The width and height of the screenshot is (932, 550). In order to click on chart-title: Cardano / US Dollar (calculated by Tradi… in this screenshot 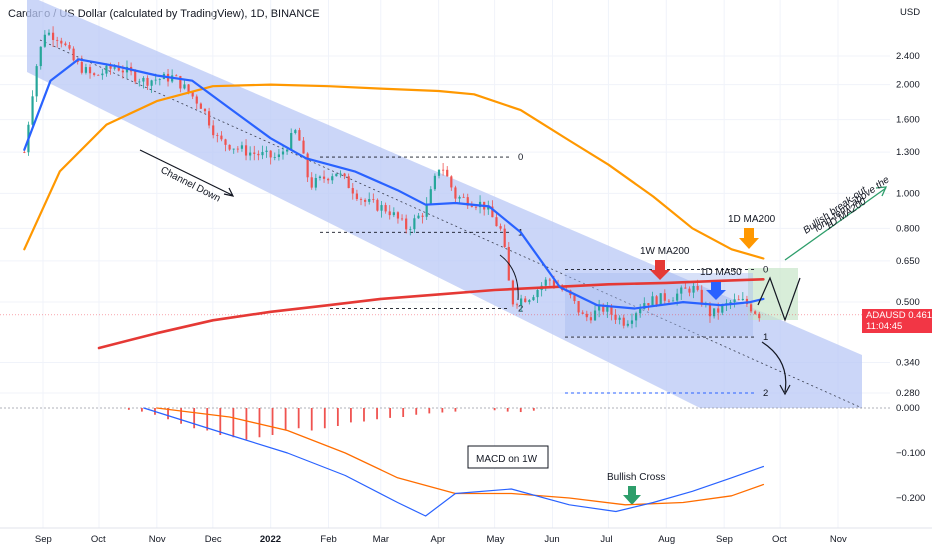, I will do `click(164, 14)`.